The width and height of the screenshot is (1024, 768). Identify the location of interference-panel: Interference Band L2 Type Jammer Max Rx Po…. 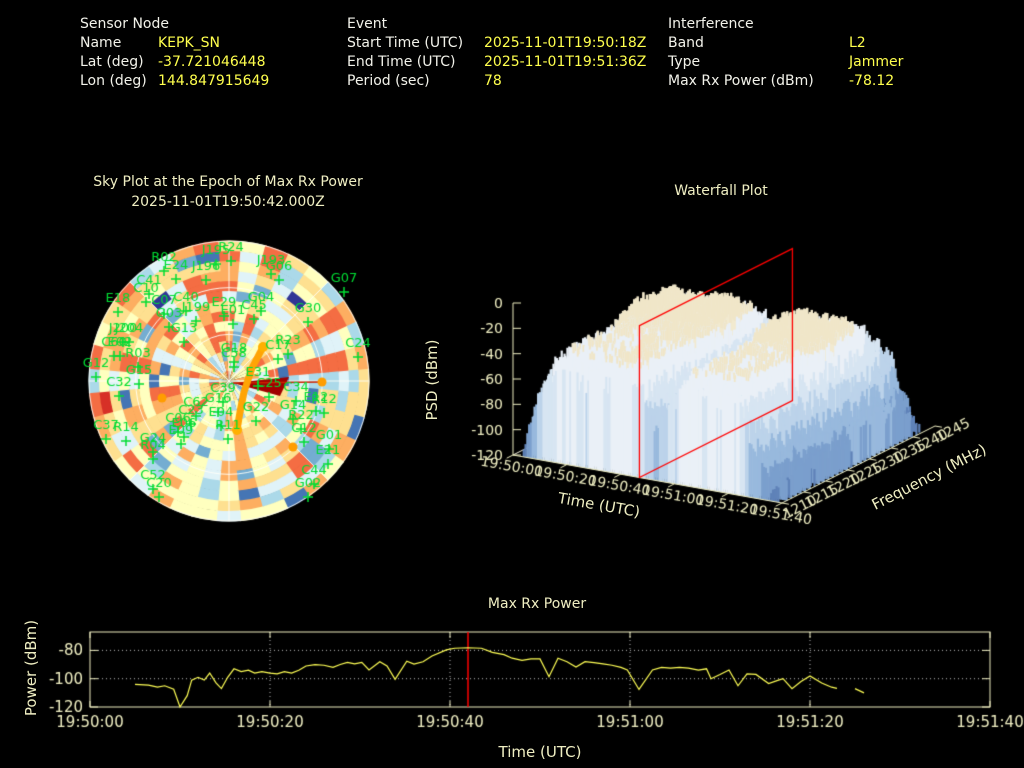
(785, 53).